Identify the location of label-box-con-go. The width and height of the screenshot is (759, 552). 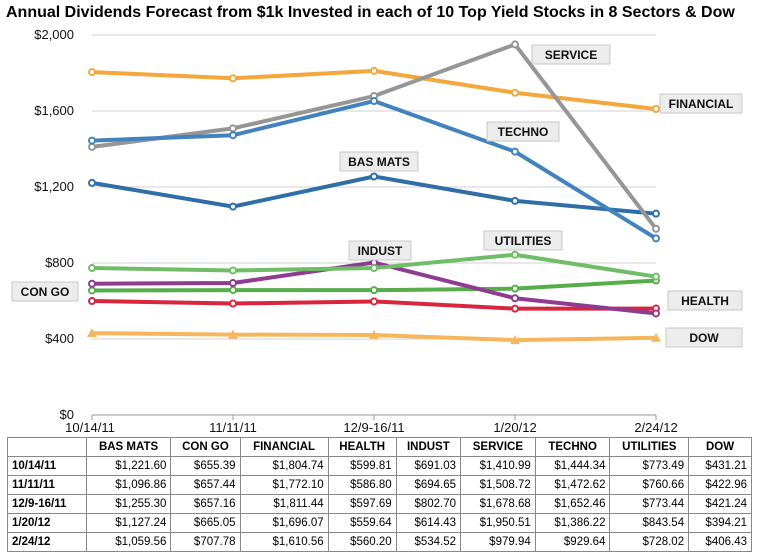
(45, 291).